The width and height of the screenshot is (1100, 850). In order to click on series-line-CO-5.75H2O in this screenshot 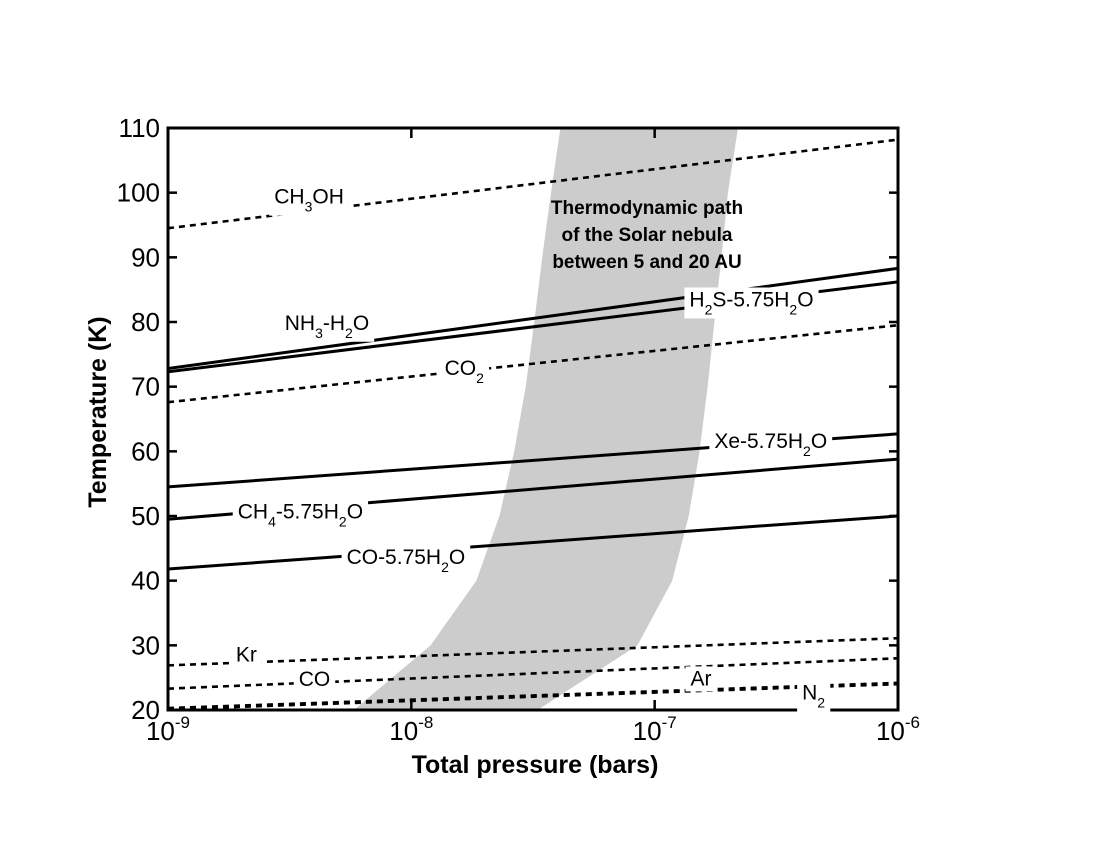, I will do `click(533, 542)`.